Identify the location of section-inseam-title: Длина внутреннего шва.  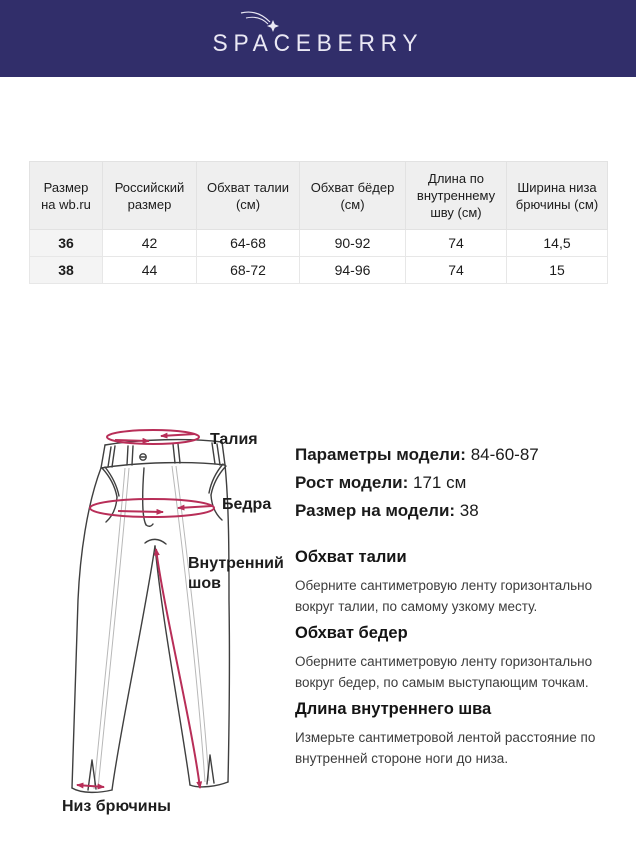
(393, 709).